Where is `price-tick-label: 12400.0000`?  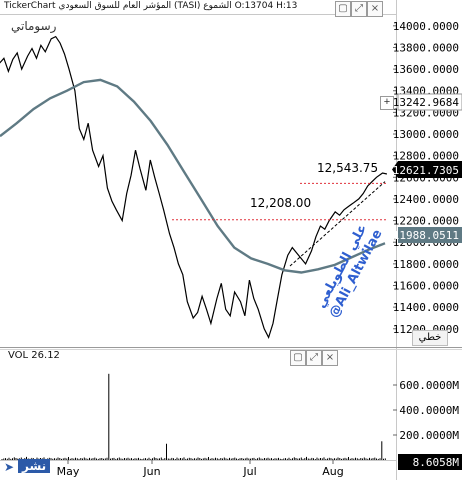
price-tick-label: 12400.0000 is located at coordinates (426, 199).